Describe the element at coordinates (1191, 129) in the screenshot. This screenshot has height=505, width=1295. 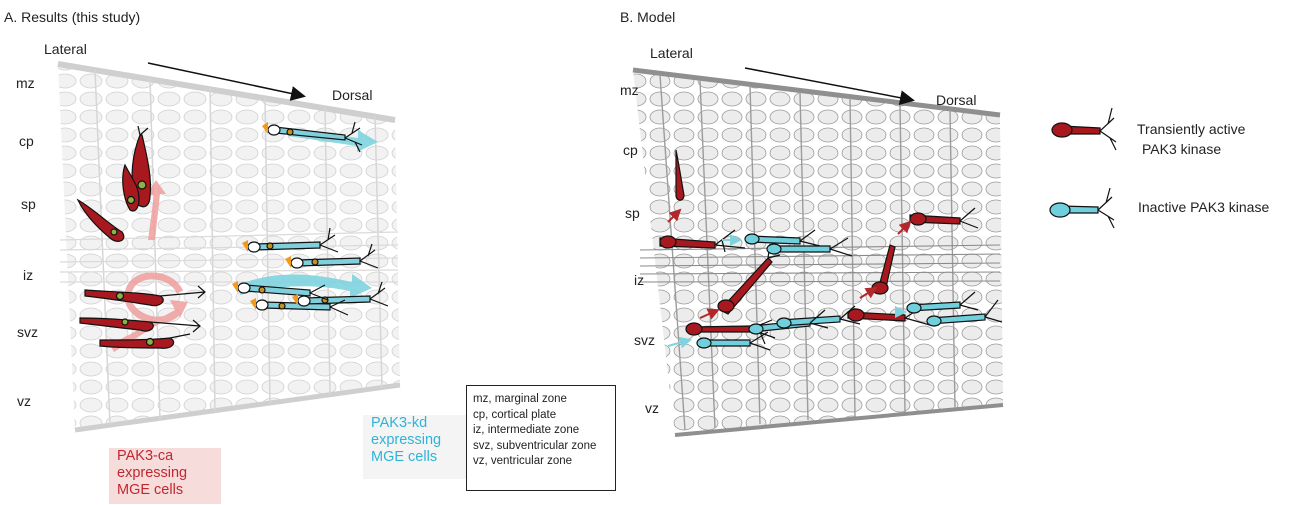
I see `key-active-label-1: Transiently active` at that location.